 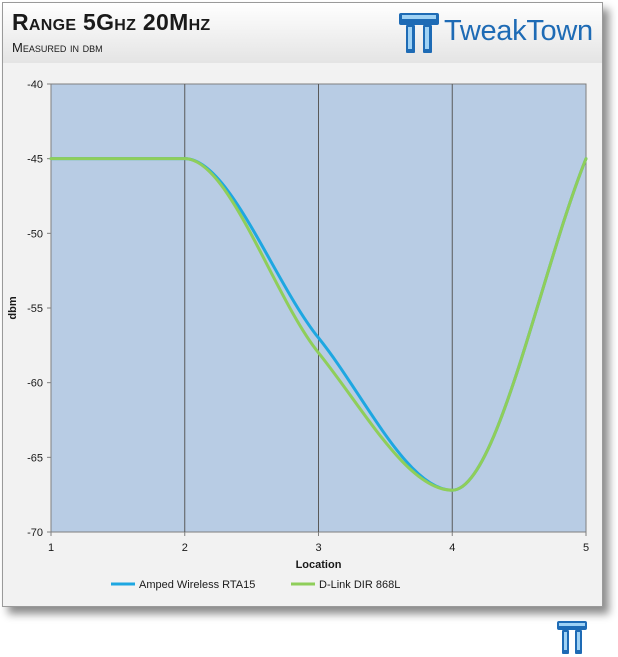 What do you see at coordinates (13, 307) in the screenshot?
I see `y-axis-title: dbm` at bounding box center [13, 307].